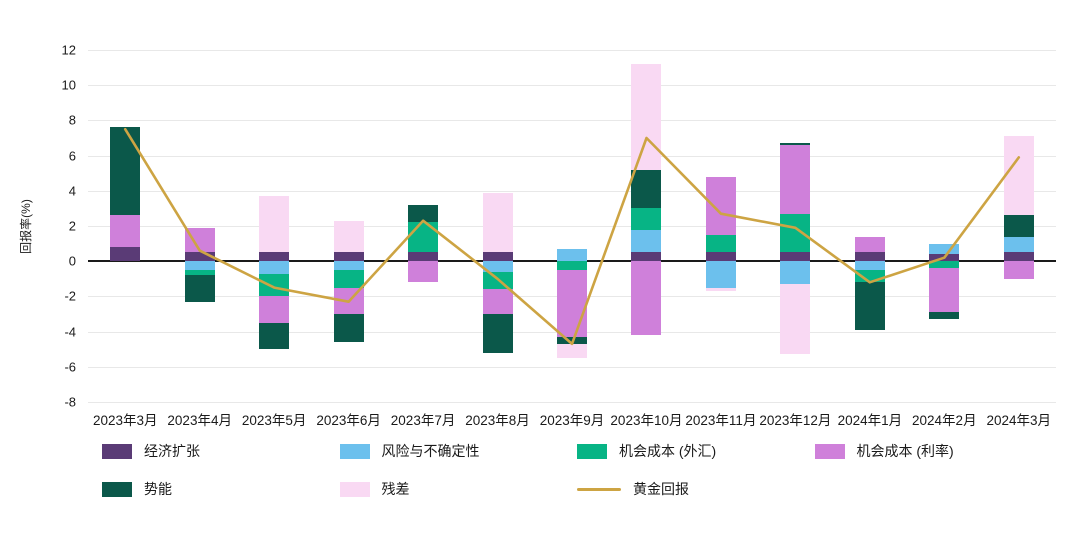 The height and width of the screenshot is (540, 1080). I want to click on x-tick-label: 2023年5月, so click(274, 420).